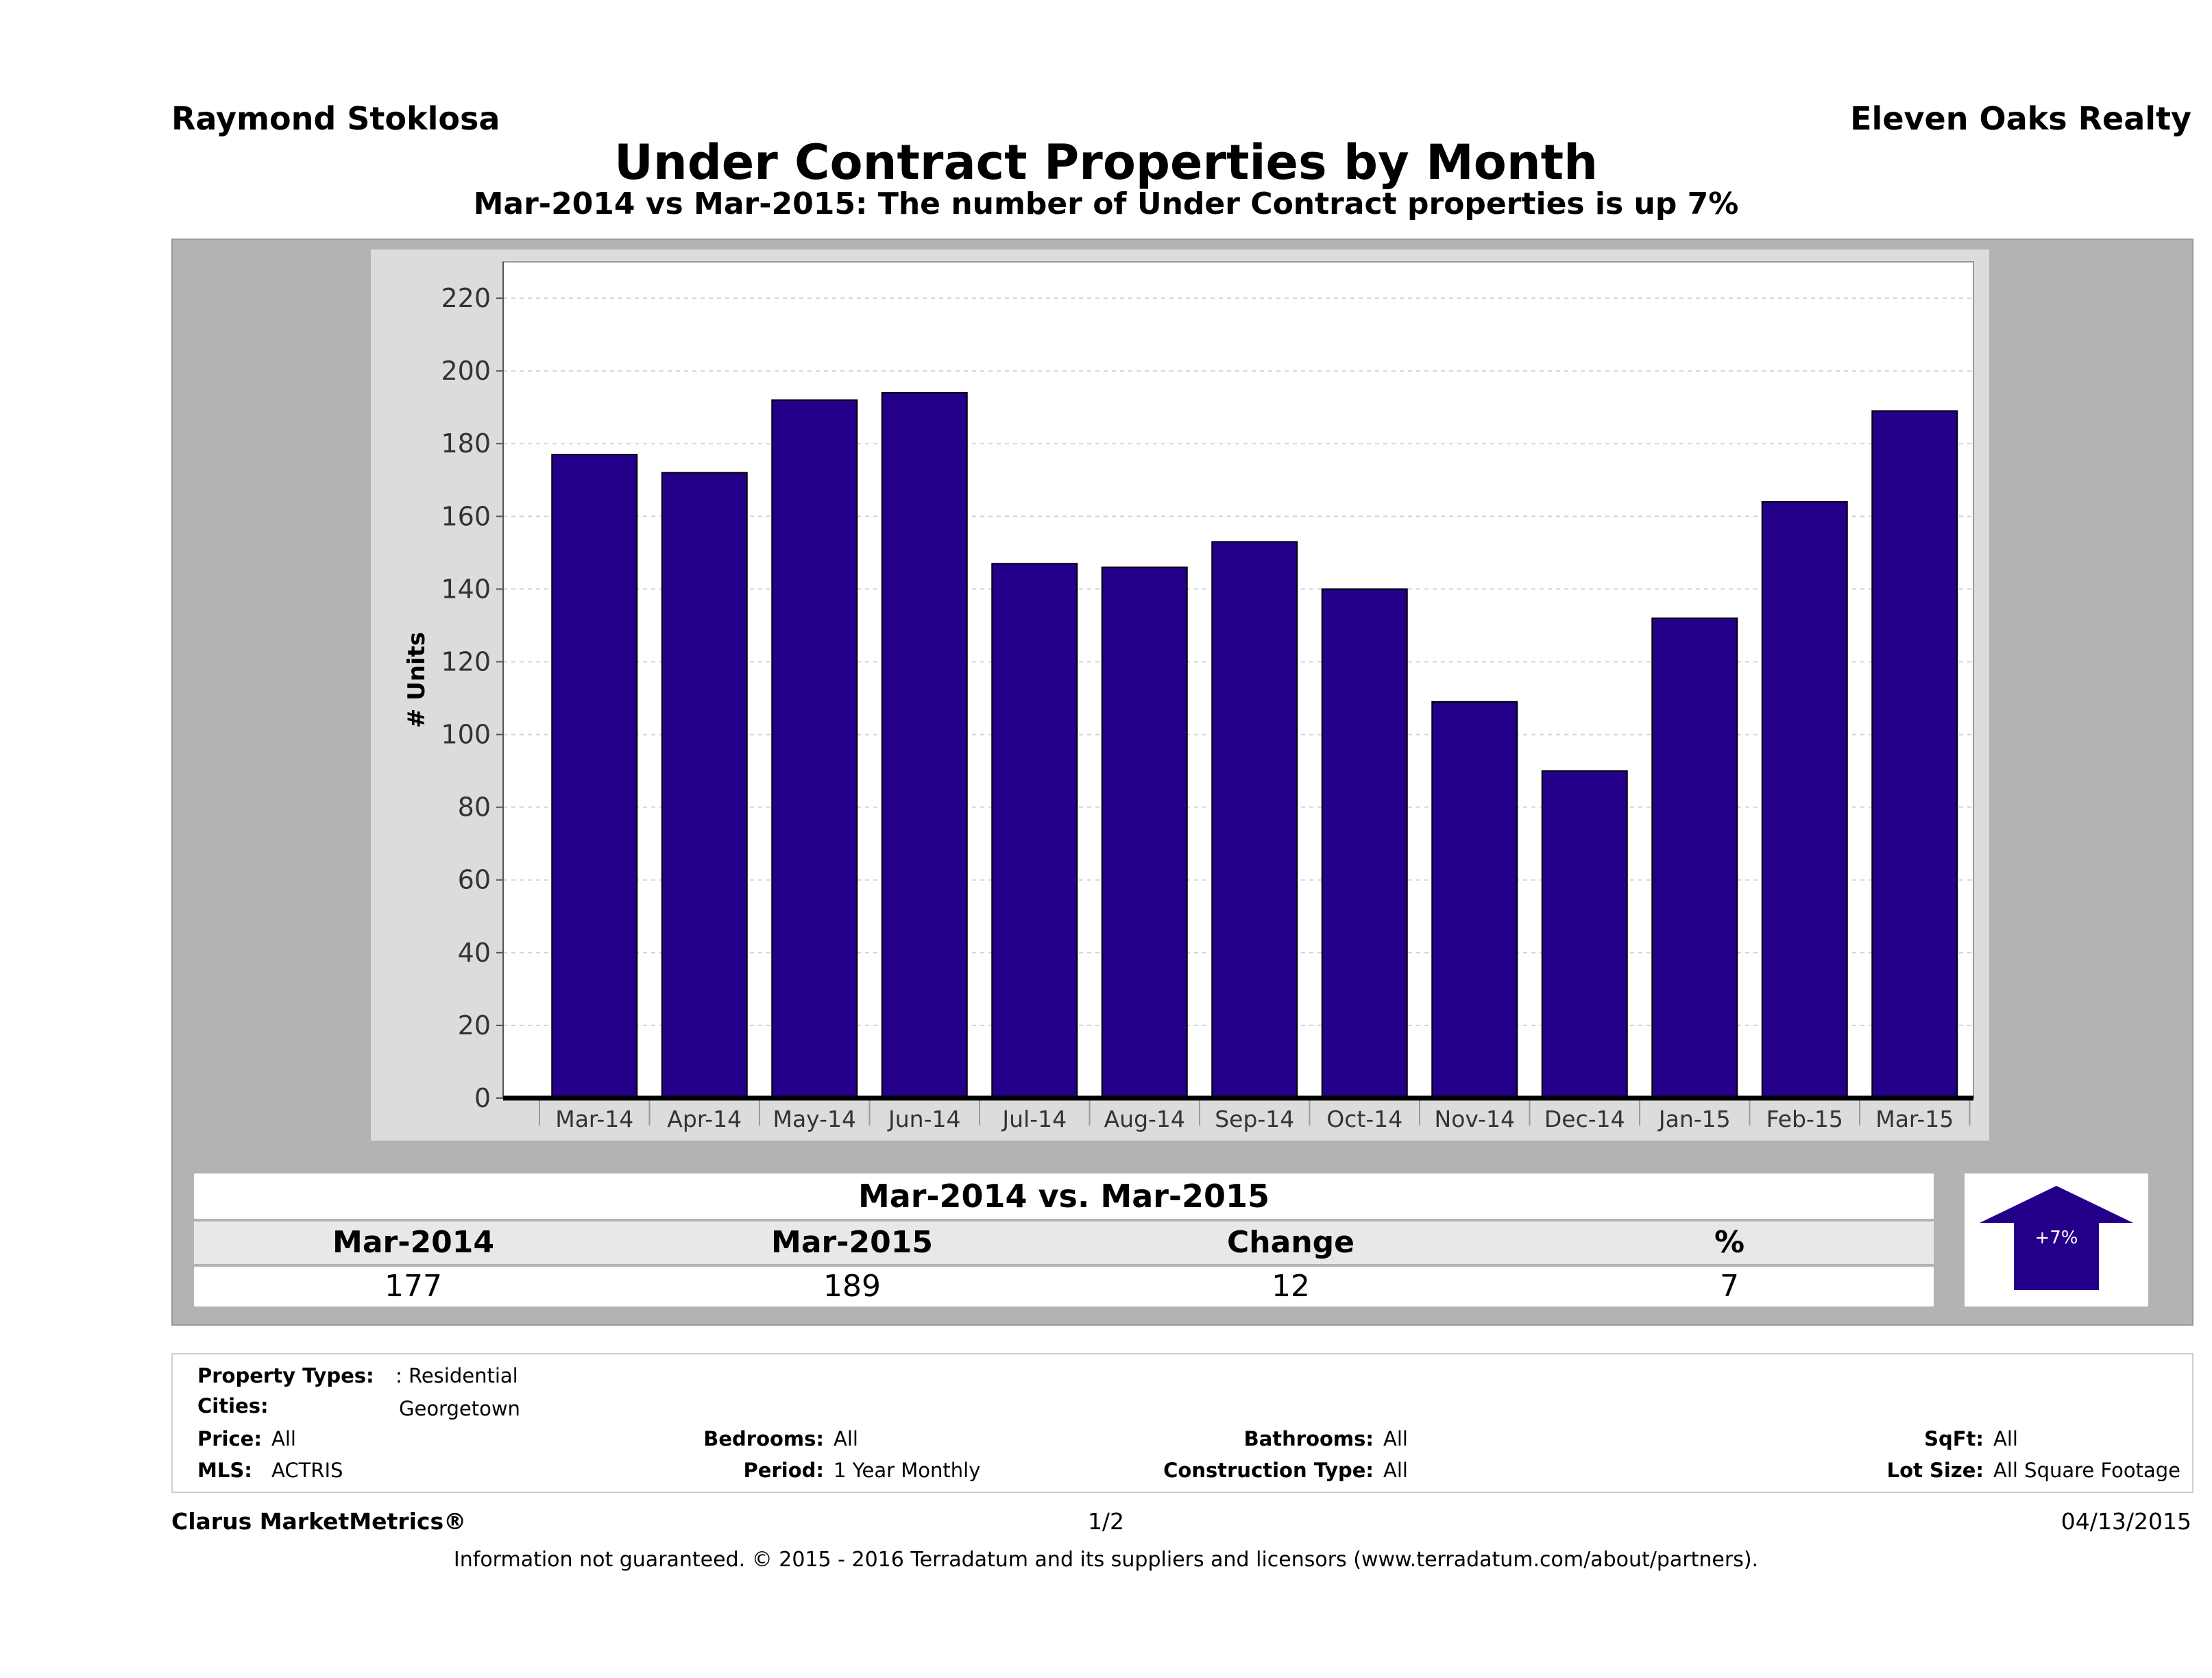 This screenshot has height=1678, width=2212. I want to click on summary-value-mar2014: 177, so click(414, 1286).